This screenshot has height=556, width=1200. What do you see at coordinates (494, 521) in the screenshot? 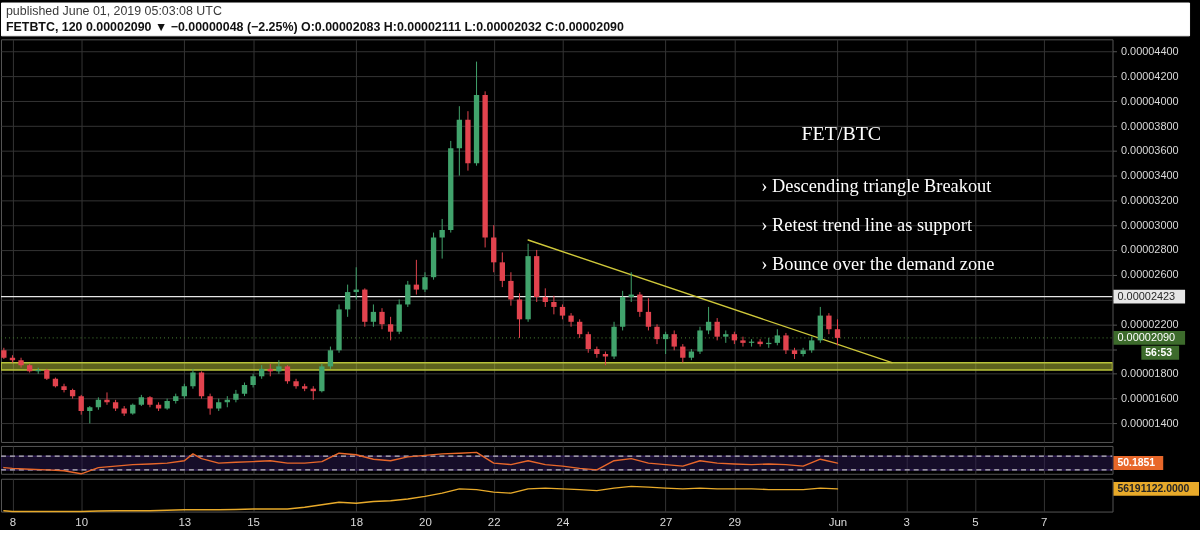
I see `x-tick-label: 22` at bounding box center [494, 521].